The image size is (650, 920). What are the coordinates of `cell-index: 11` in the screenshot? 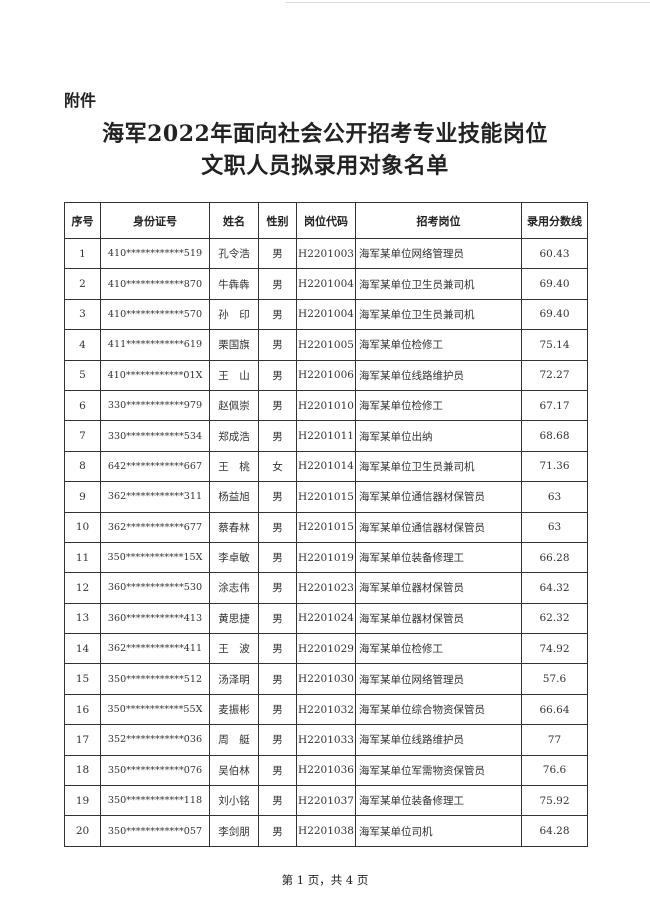 It's located at (82, 557).